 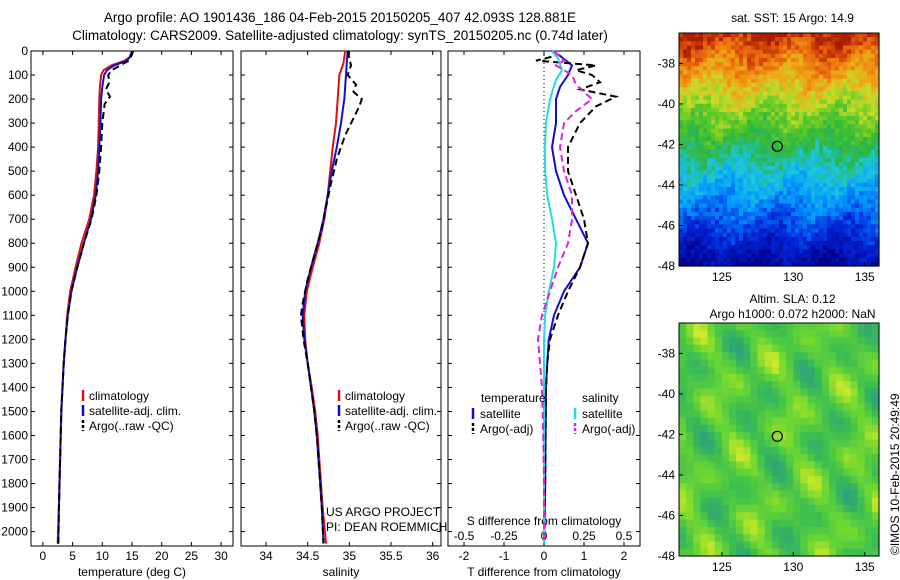 I want to click on x-tick-label: 30, so click(x=221, y=556).